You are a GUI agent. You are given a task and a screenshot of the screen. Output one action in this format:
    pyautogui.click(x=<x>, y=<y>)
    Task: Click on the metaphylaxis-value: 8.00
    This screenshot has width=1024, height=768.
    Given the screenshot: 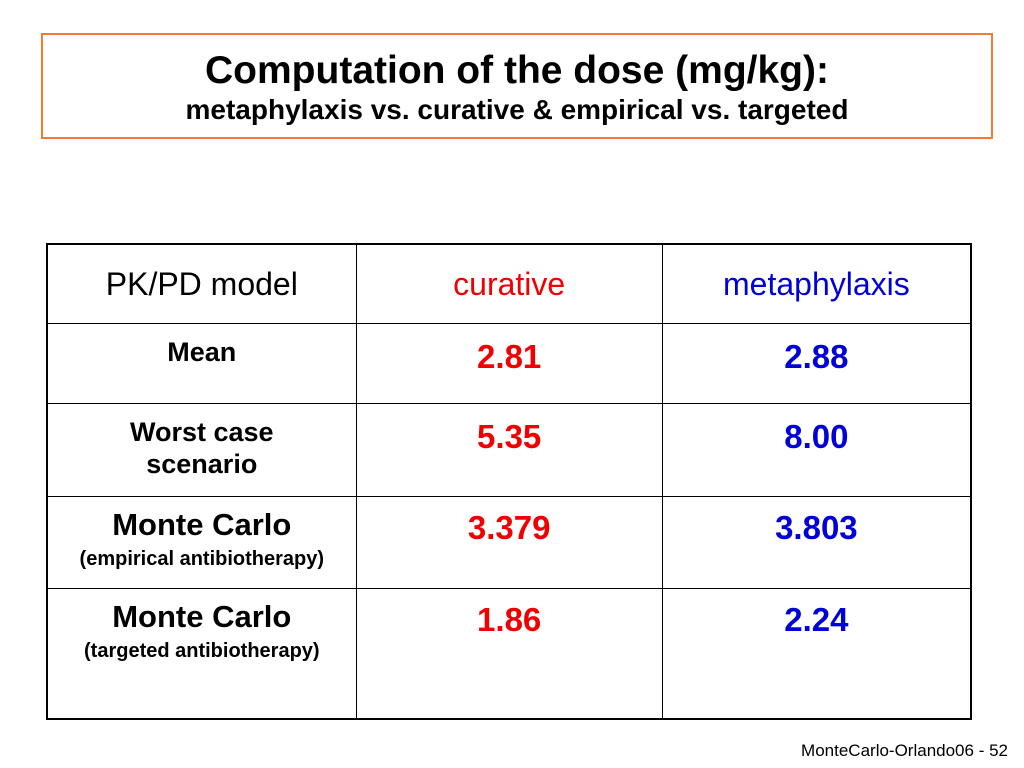 What is the action you would take?
    pyautogui.click(x=816, y=450)
    